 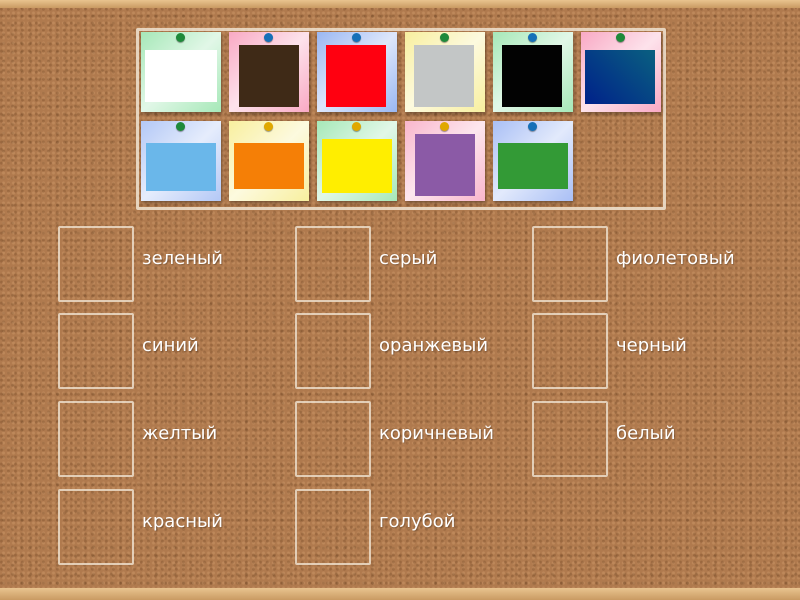 What do you see at coordinates (182, 258) in the screenshot?
I see `color-word-label: зеленый` at bounding box center [182, 258].